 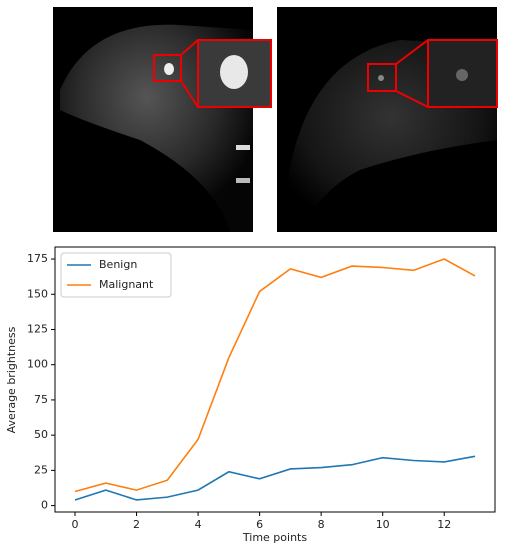 What do you see at coordinates (75, 524) in the screenshot?
I see `x-tick-label: 0` at bounding box center [75, 524].